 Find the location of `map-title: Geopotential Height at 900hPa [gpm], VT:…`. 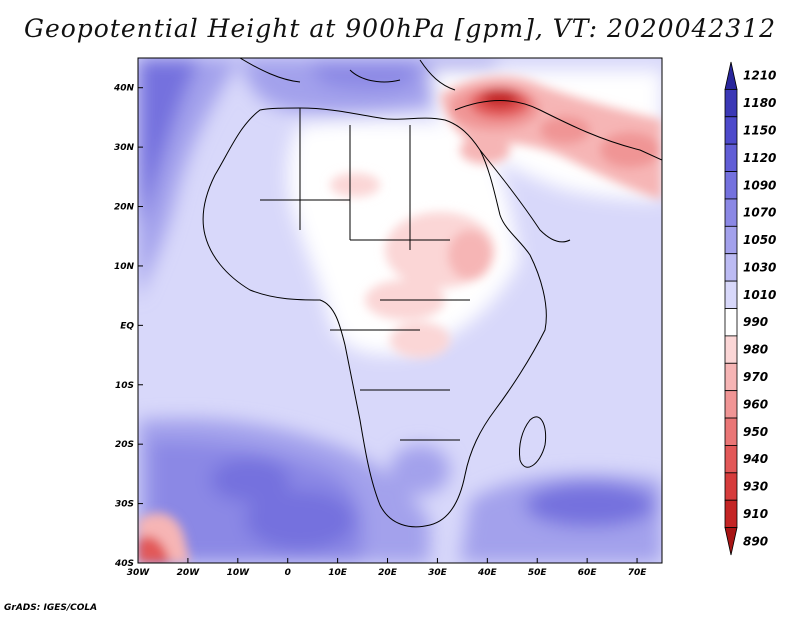

map-title: Geopotential Height at 900hPa [gpm], VT:… is located at coordinates (400, 28).